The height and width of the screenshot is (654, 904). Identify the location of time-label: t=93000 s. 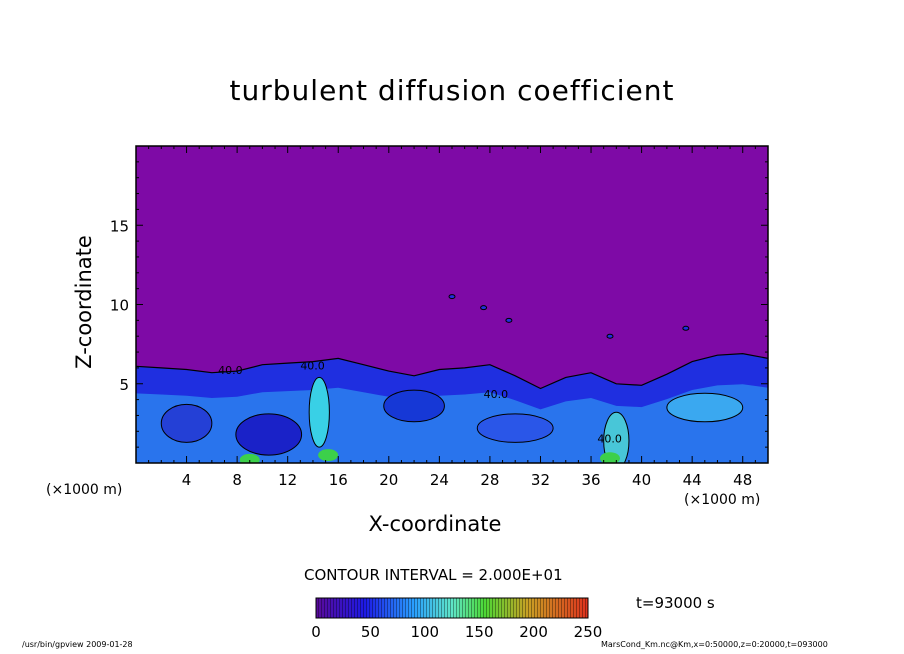
(675, 603).